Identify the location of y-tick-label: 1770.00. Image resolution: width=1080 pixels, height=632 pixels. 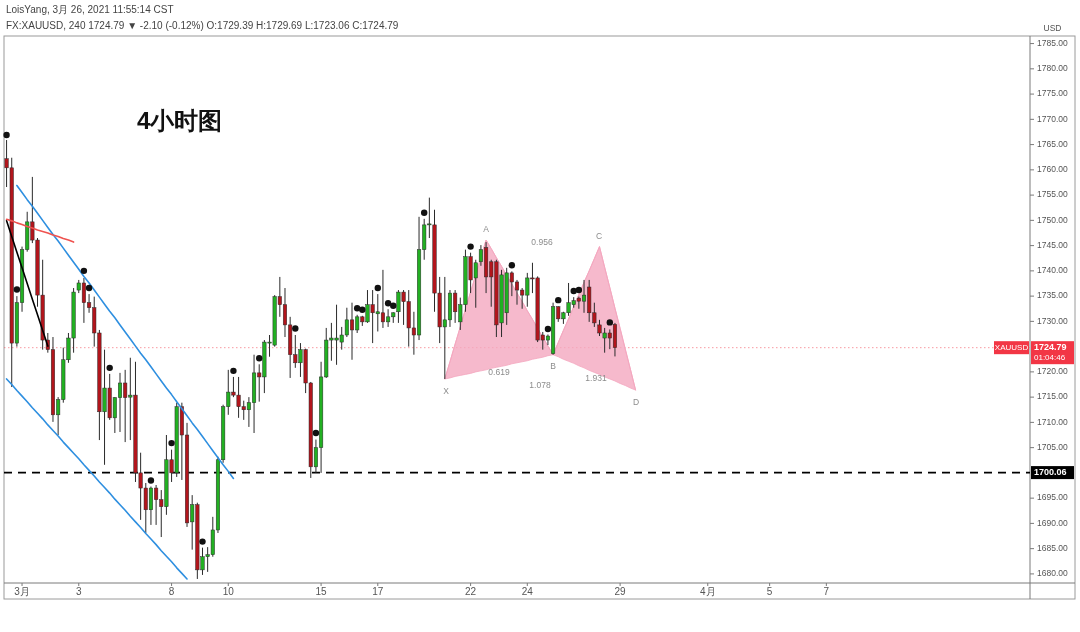
(1052, 118).